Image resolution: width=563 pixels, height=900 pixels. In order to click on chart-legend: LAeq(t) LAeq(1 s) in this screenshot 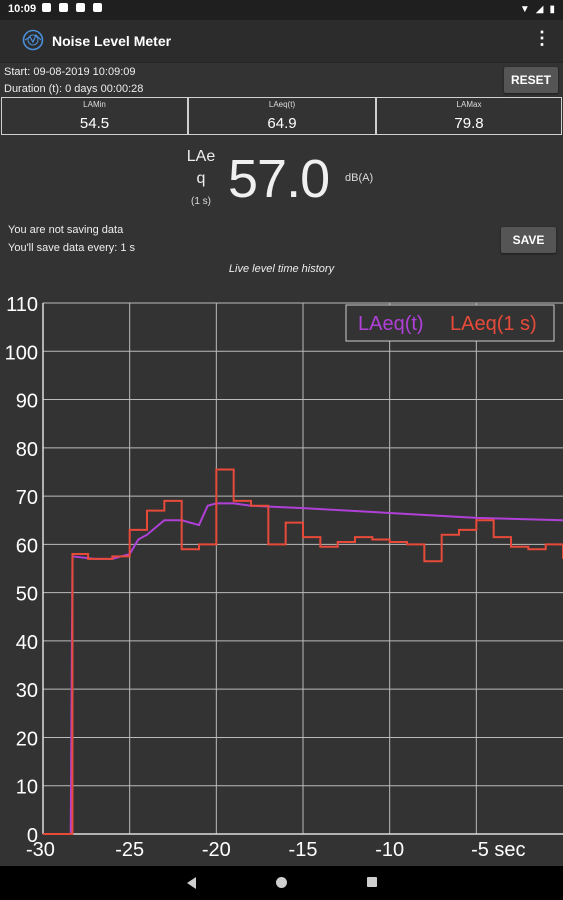, I will do `click(450, 323)`.